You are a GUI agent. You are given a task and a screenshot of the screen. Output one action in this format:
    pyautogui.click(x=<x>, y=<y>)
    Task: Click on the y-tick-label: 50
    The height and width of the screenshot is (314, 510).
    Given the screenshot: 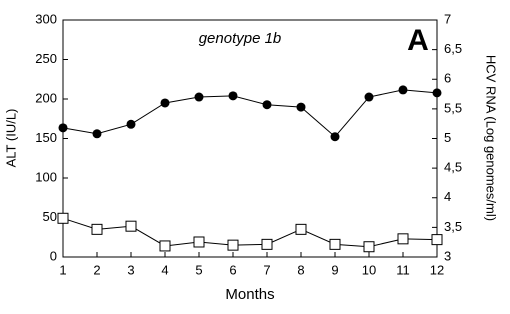 What is the action you would take?
    pyautogui.click(x=50, y=216)
    